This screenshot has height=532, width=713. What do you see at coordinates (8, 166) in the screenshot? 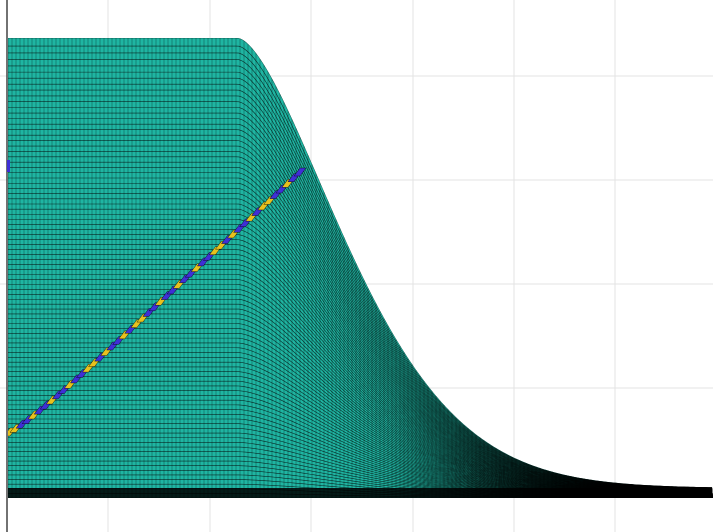
I see `edge-mark` at bounding box center [8, 166].